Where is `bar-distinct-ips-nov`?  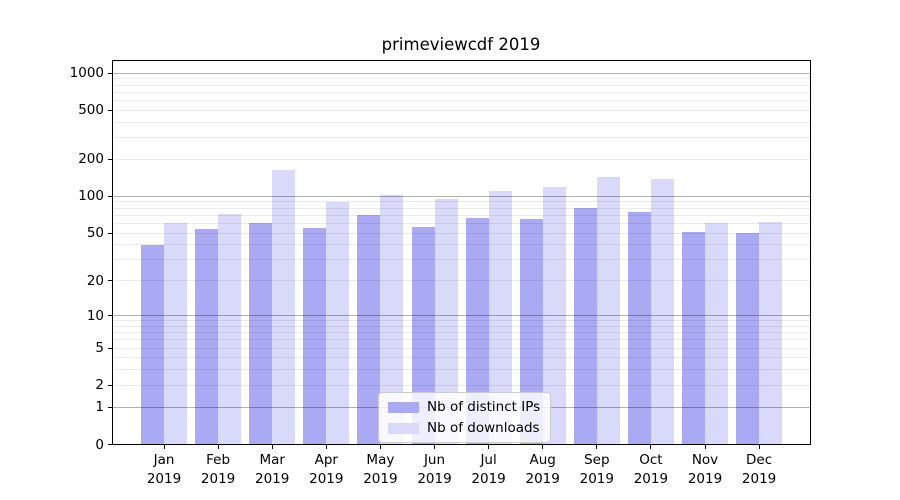
bar-distinct-ips-nov is located at coordinates (693, 338).